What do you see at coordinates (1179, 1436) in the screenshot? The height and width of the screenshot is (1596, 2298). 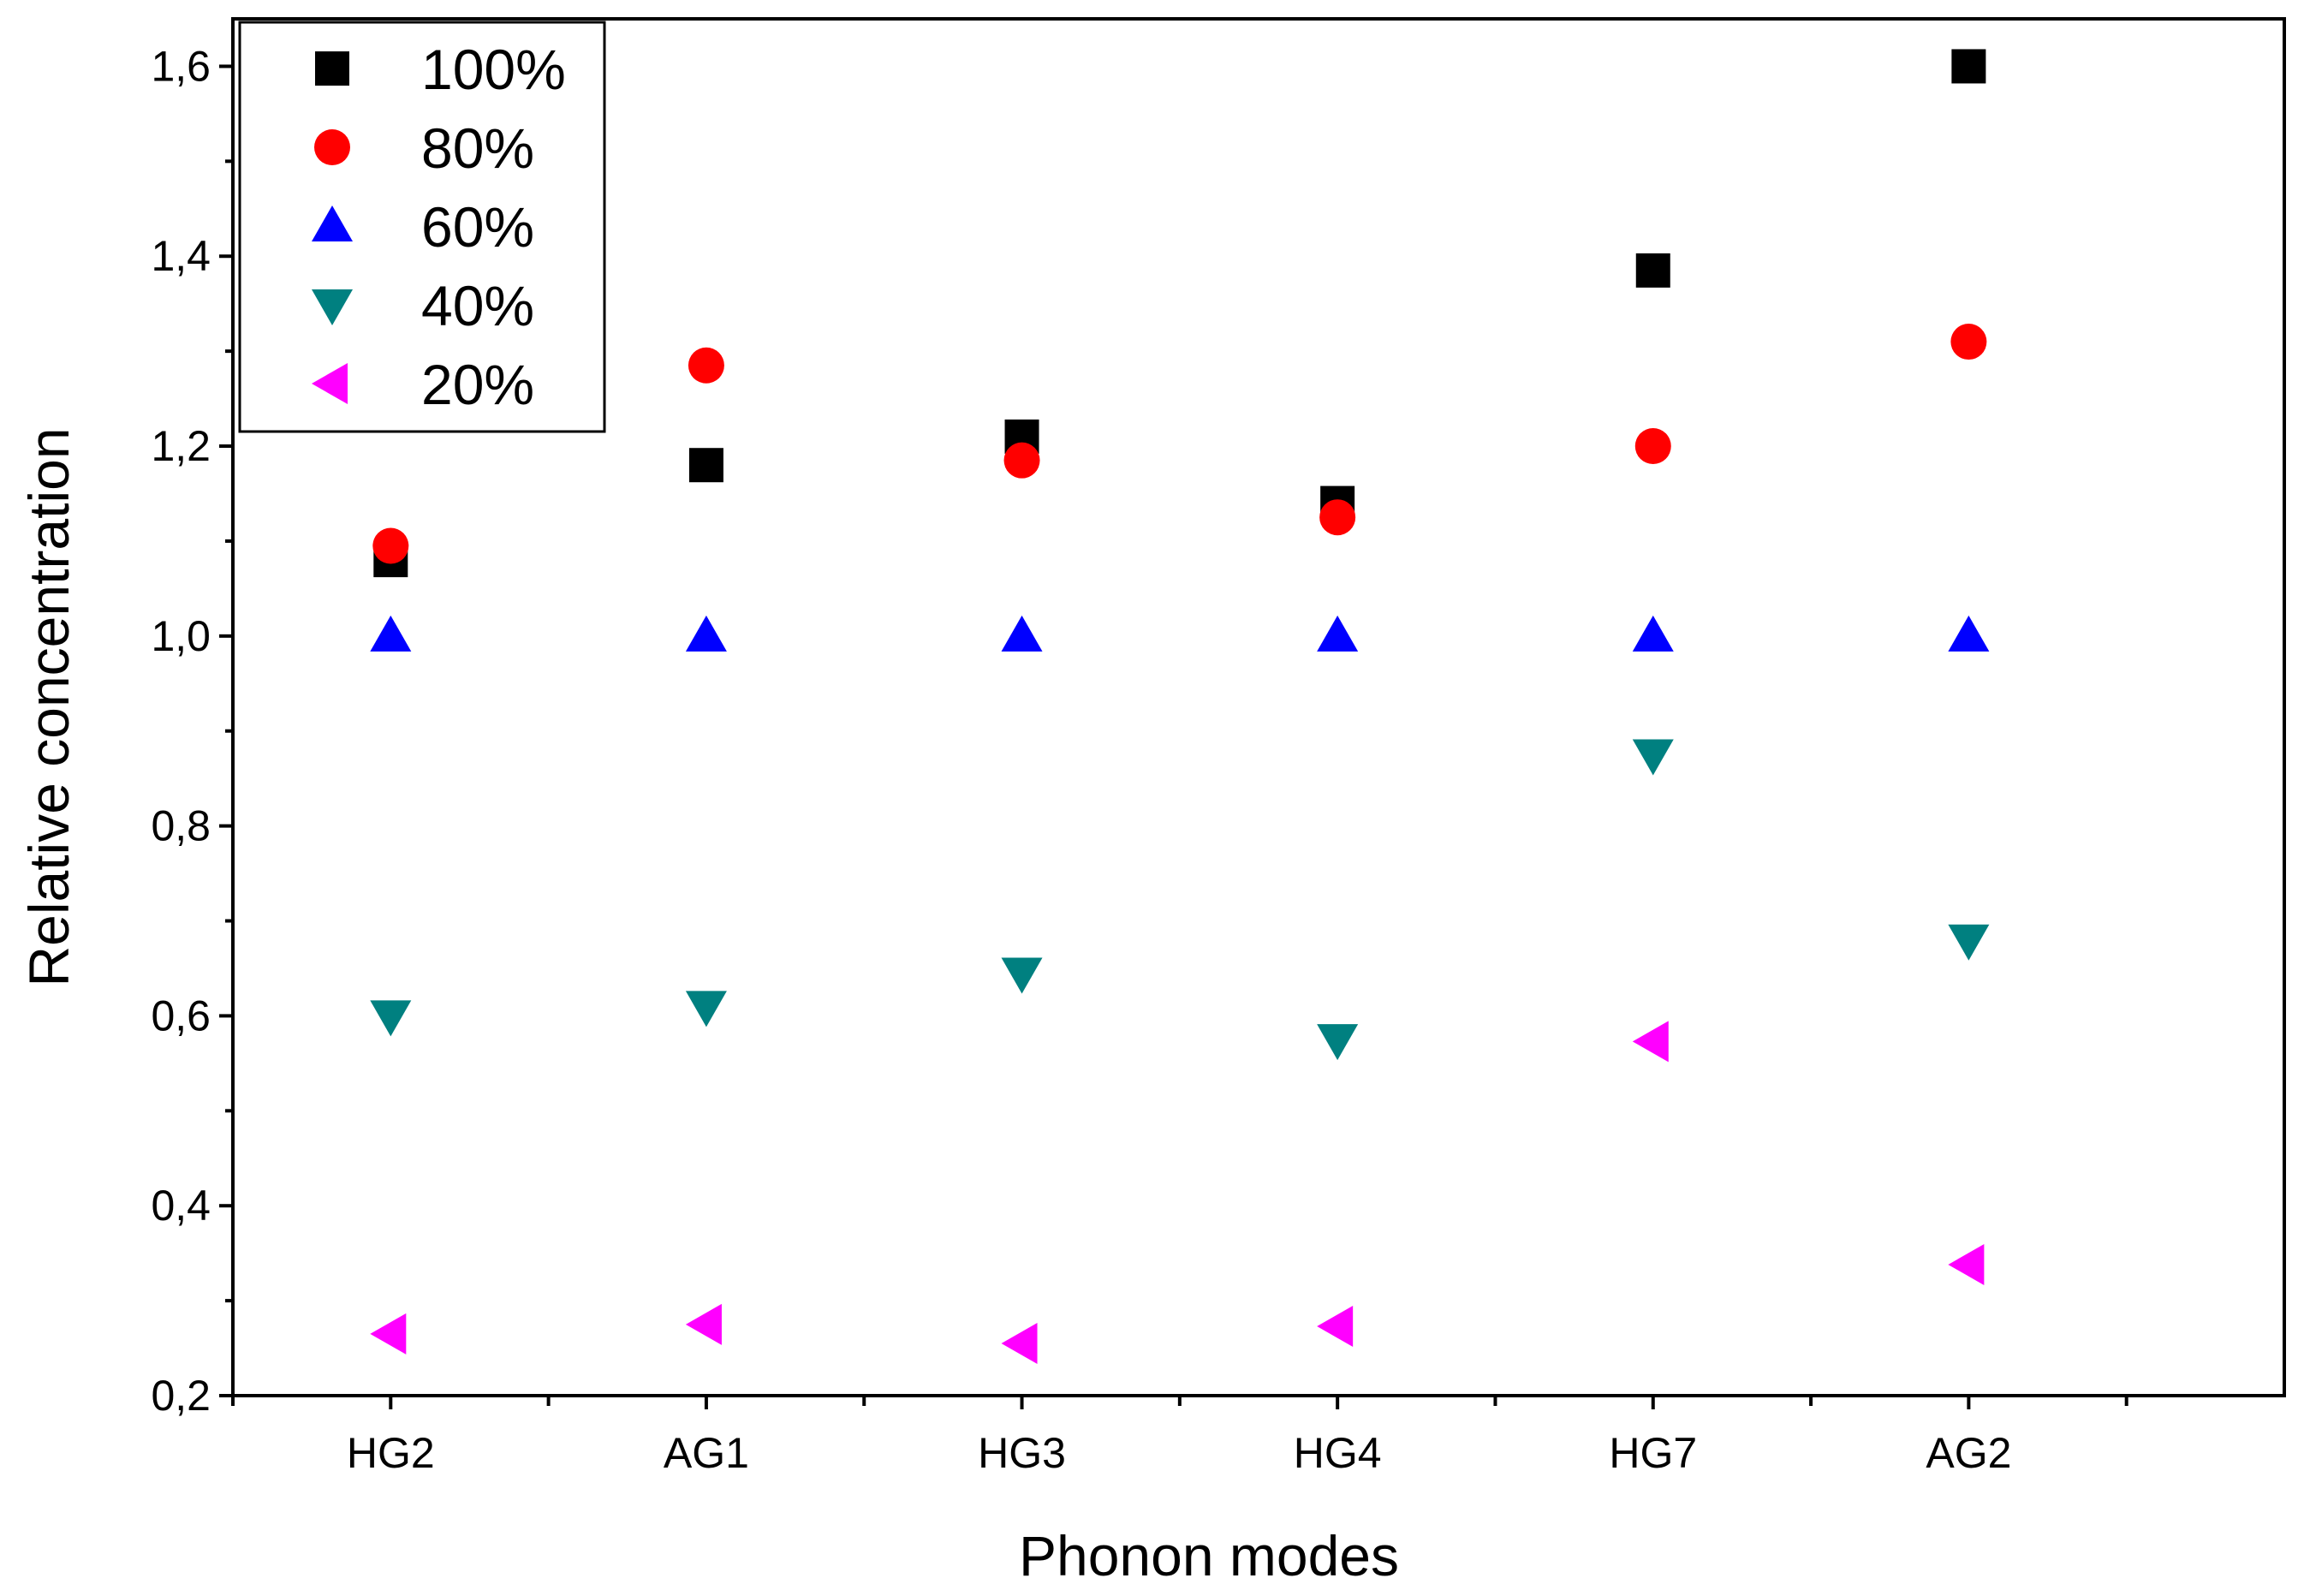 I see `x-axis: HG2 AG1 HG3 HG4 HG7 AG2` at bounding box center [1179, 1436].